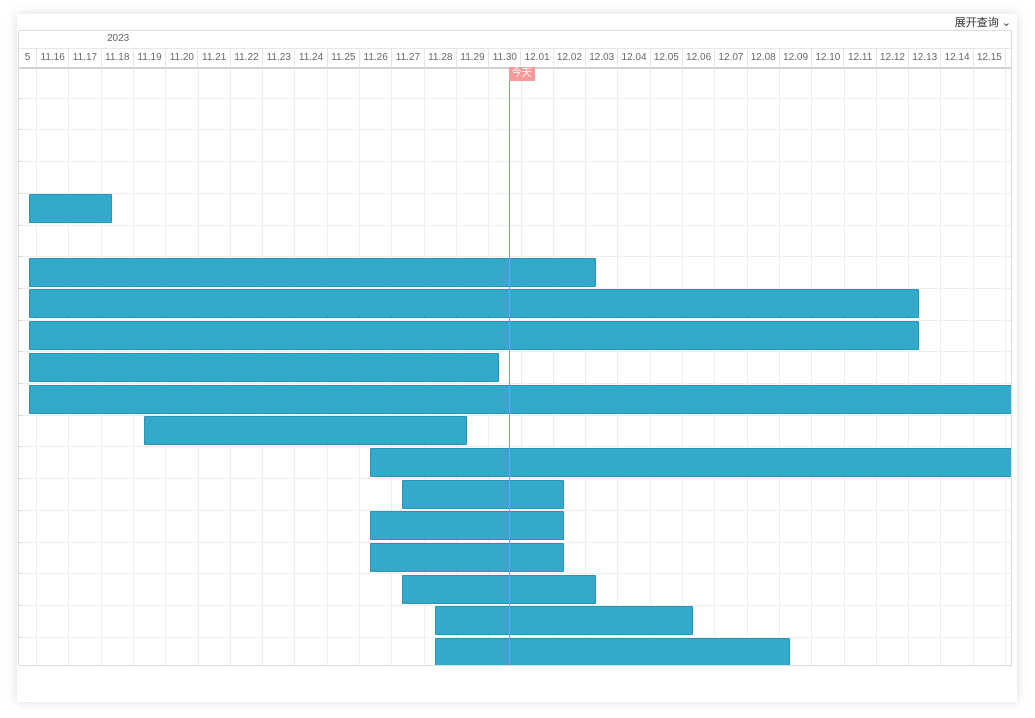  I want to click on today-label: 今天, so click(521, 74).